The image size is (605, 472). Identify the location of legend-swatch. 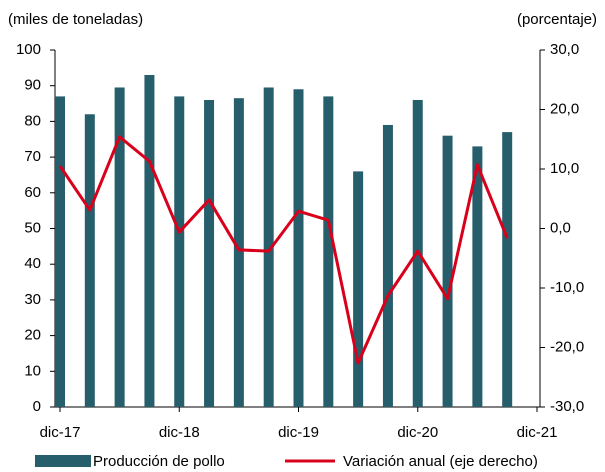
(63, 461).